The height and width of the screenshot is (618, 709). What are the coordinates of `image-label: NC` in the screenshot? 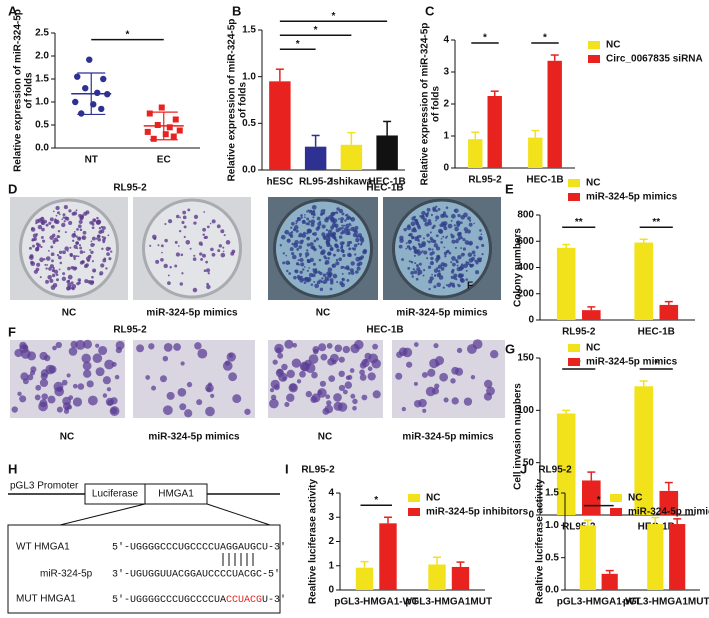 It's located at (69, 313).